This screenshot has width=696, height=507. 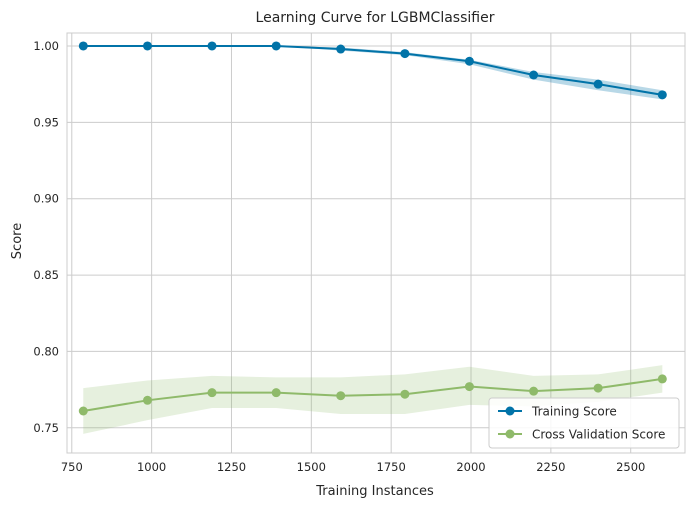 I want to click on cv-score-band, so click(x=373, y=399).